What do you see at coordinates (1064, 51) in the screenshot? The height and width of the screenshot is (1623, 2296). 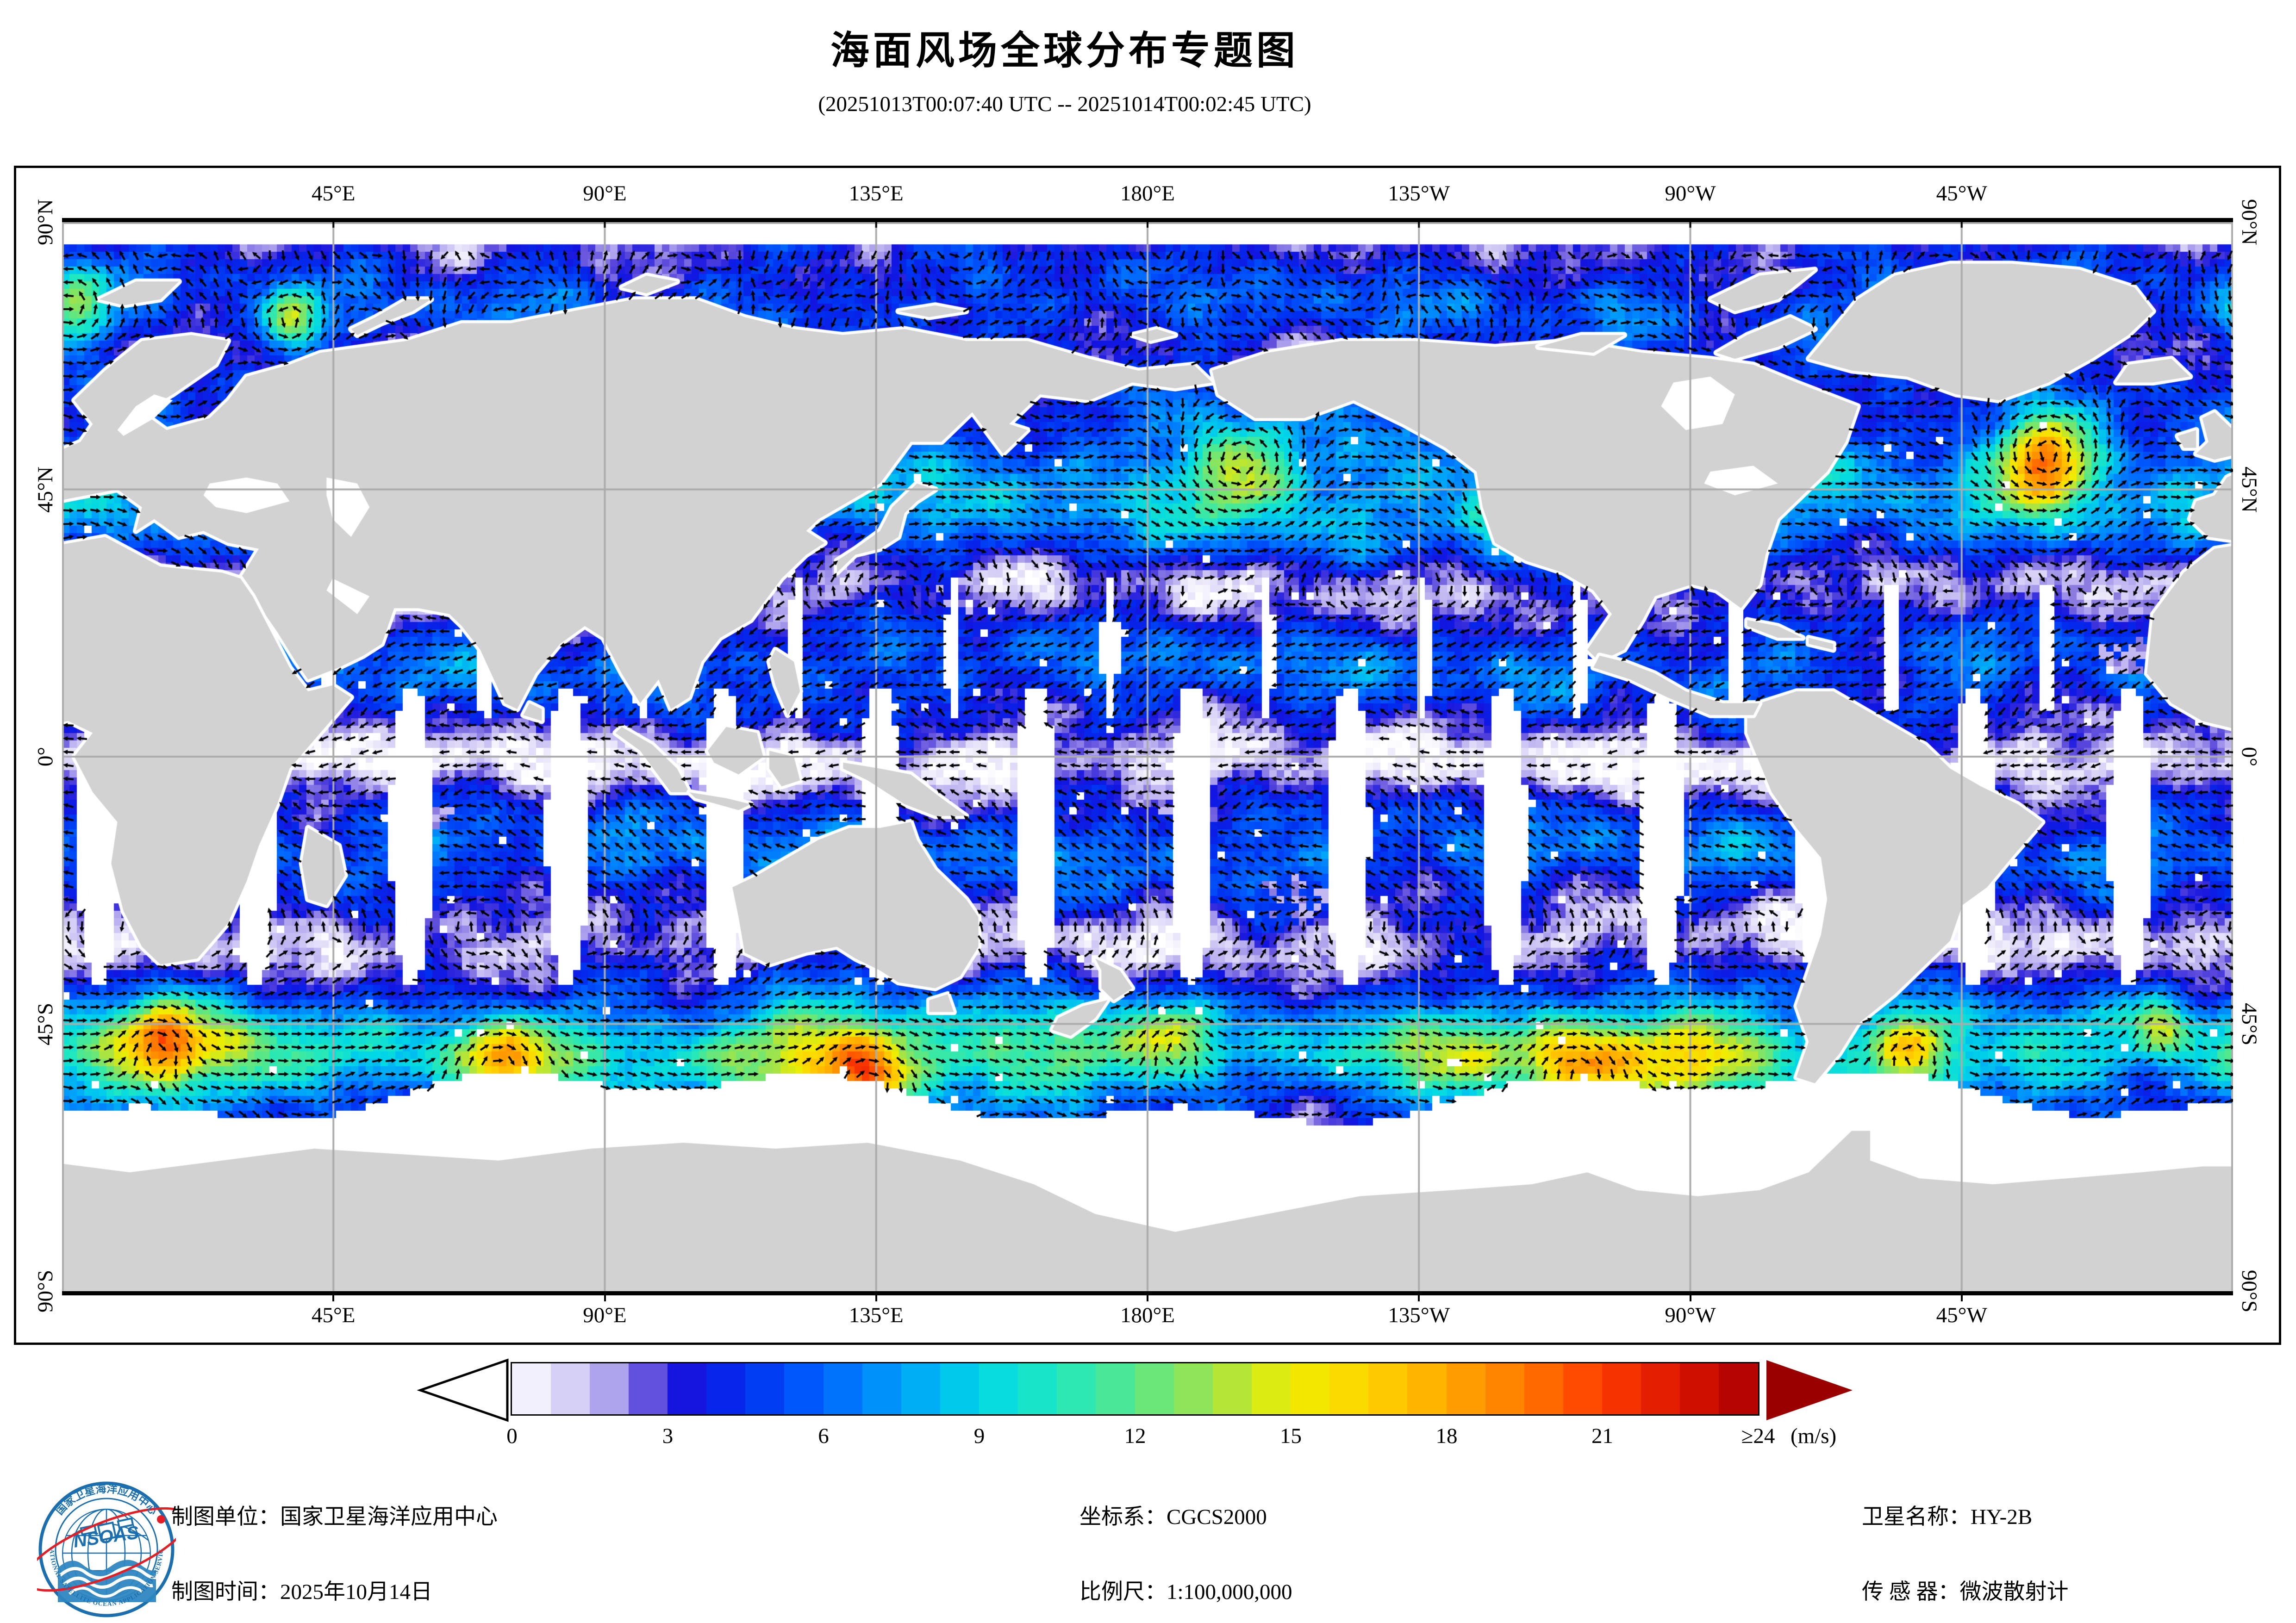 I see `page-title: 海面风场全球分布专题图` at bounding box center [1064, 51].